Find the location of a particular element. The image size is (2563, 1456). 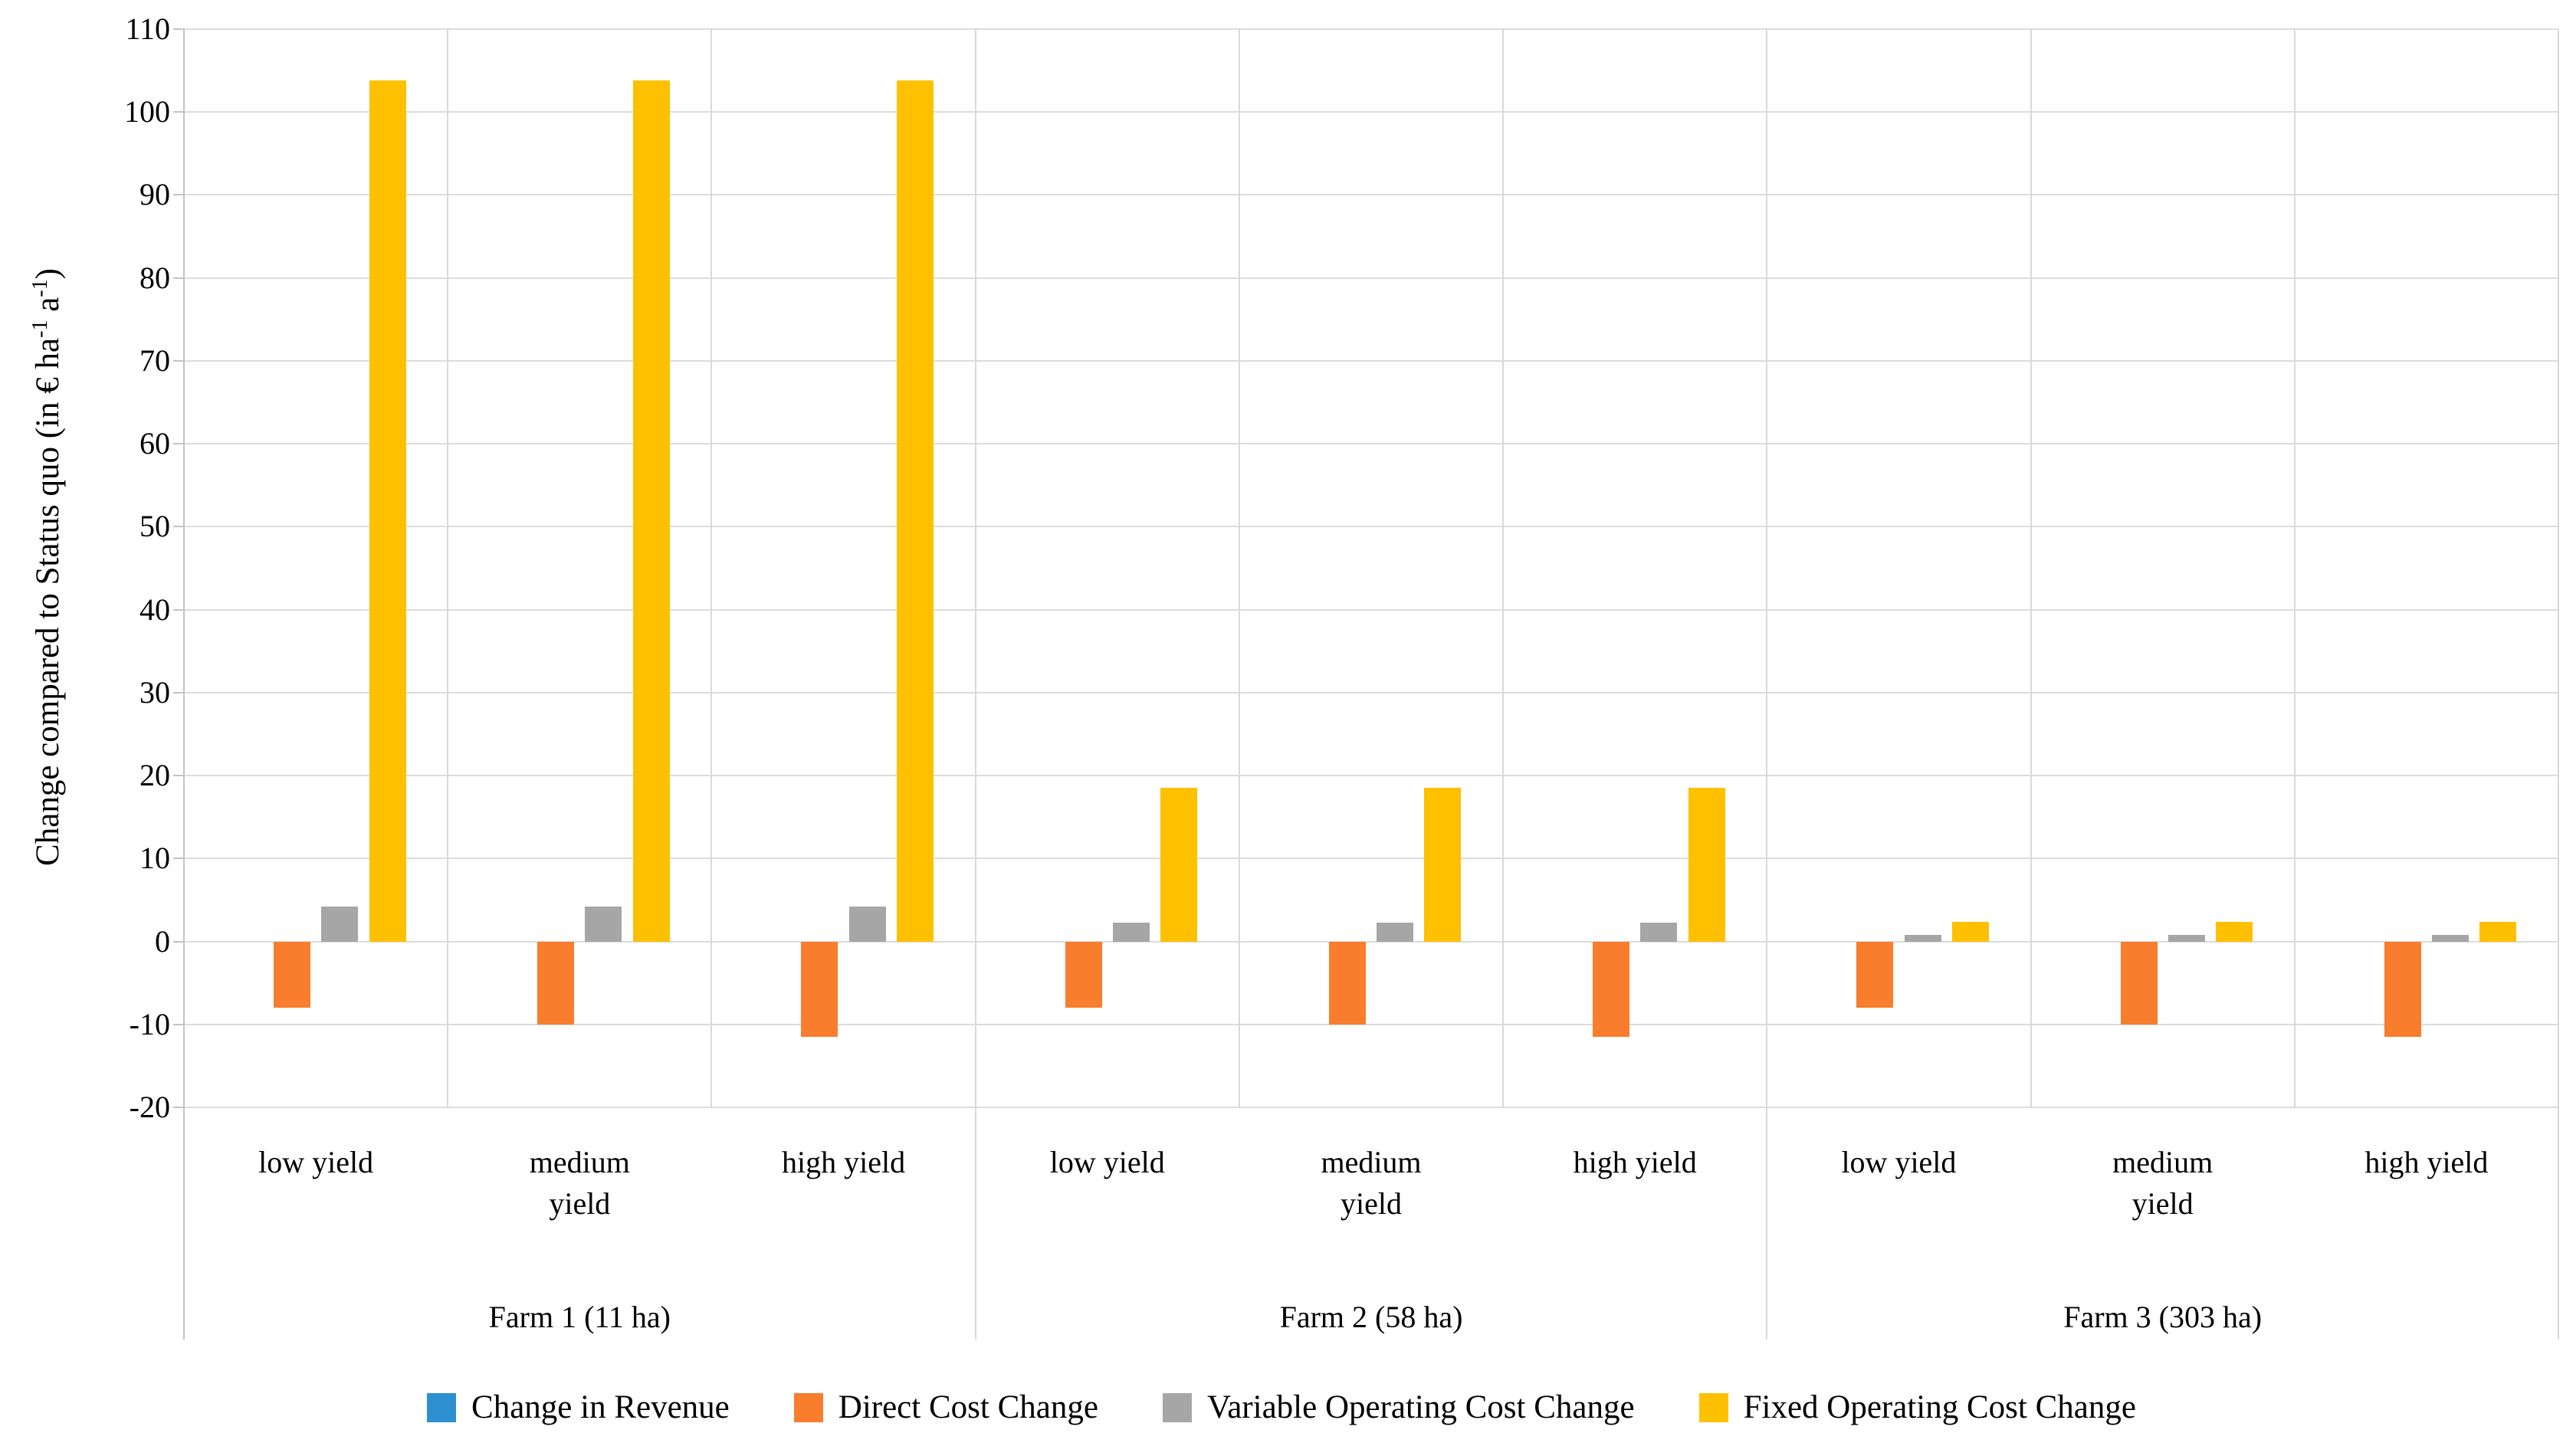

y-axis-tick-label: 90 is located at coordinates (154, 194).